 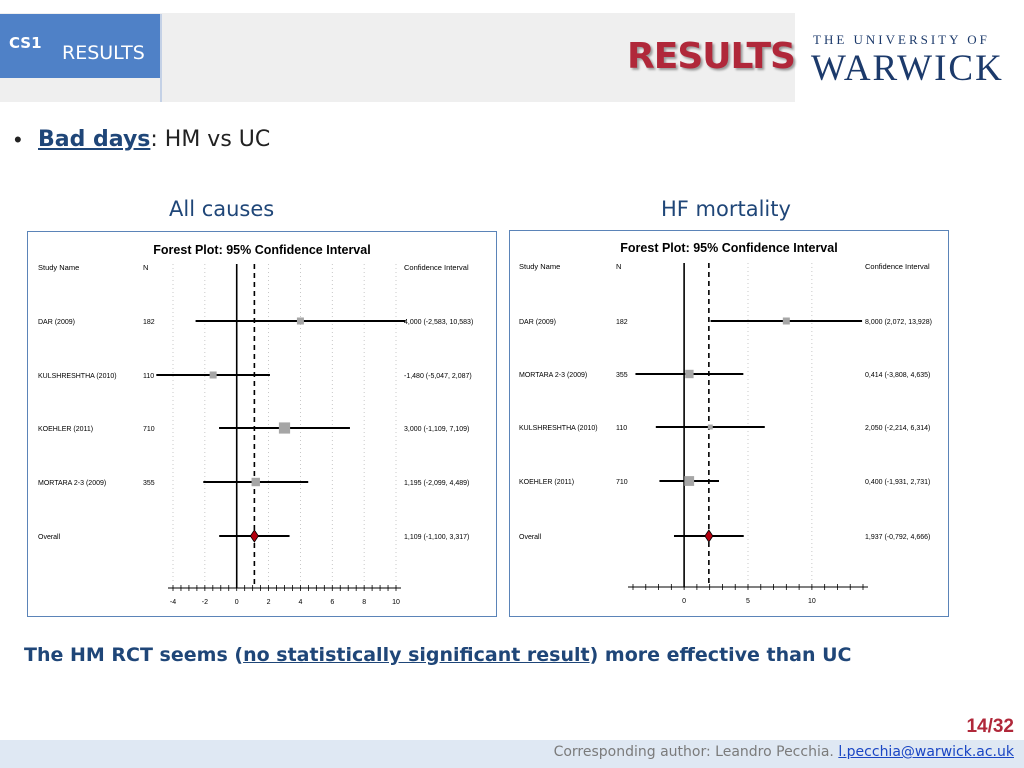 I want to click on footer-bar, so click(x=512, y=754).